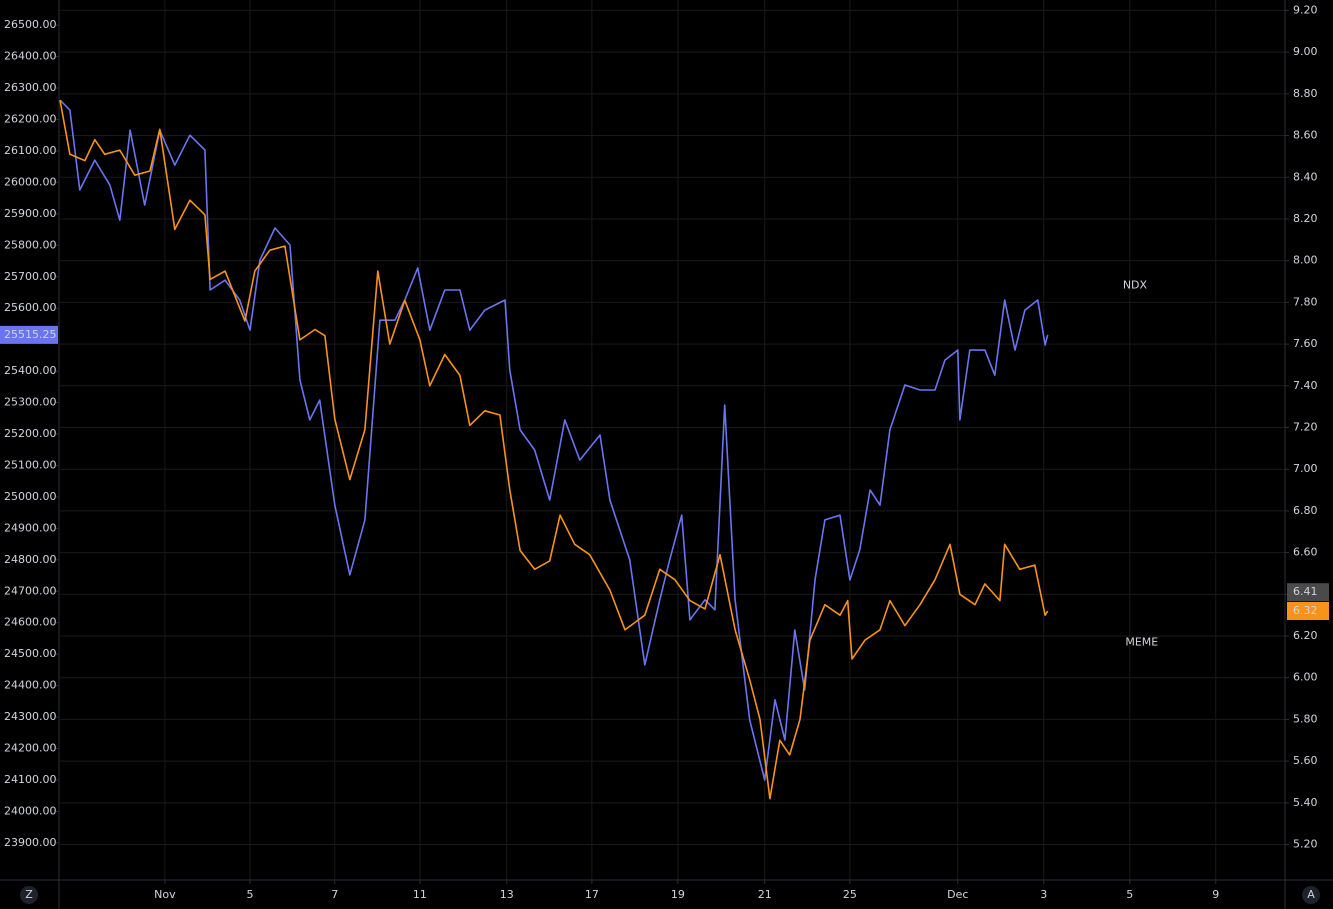 The height and width of the screenshot is (909, 1333). What do you see at coordinates (1305, 426) in the screenshot?
I see `y2-tick-label: 7.20` at bounding box center [1305, 426].